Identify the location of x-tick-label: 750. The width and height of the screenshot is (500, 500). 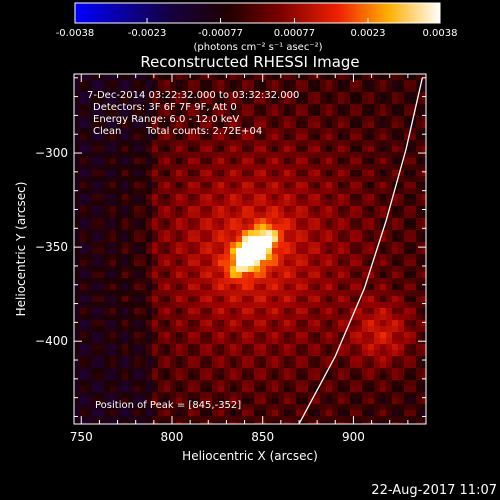
(81, 437).